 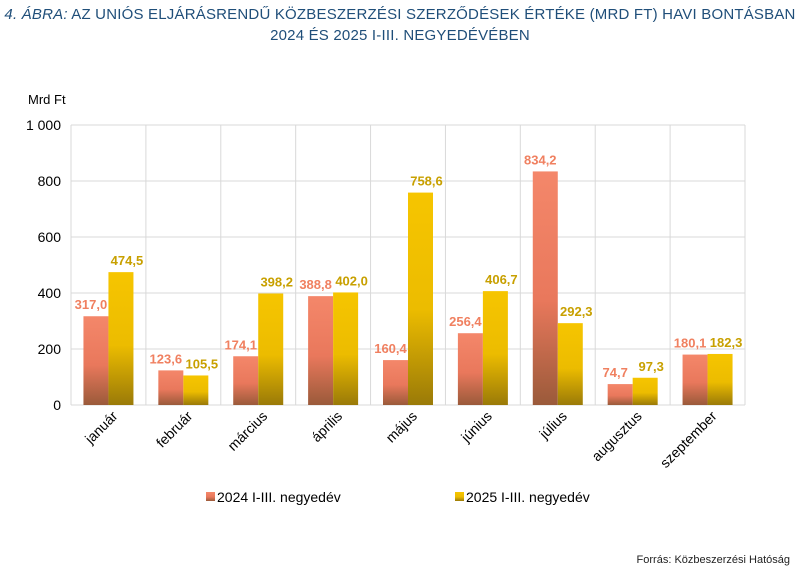 I want to click on y-tick-label: 400, so click(x=50, y=293).